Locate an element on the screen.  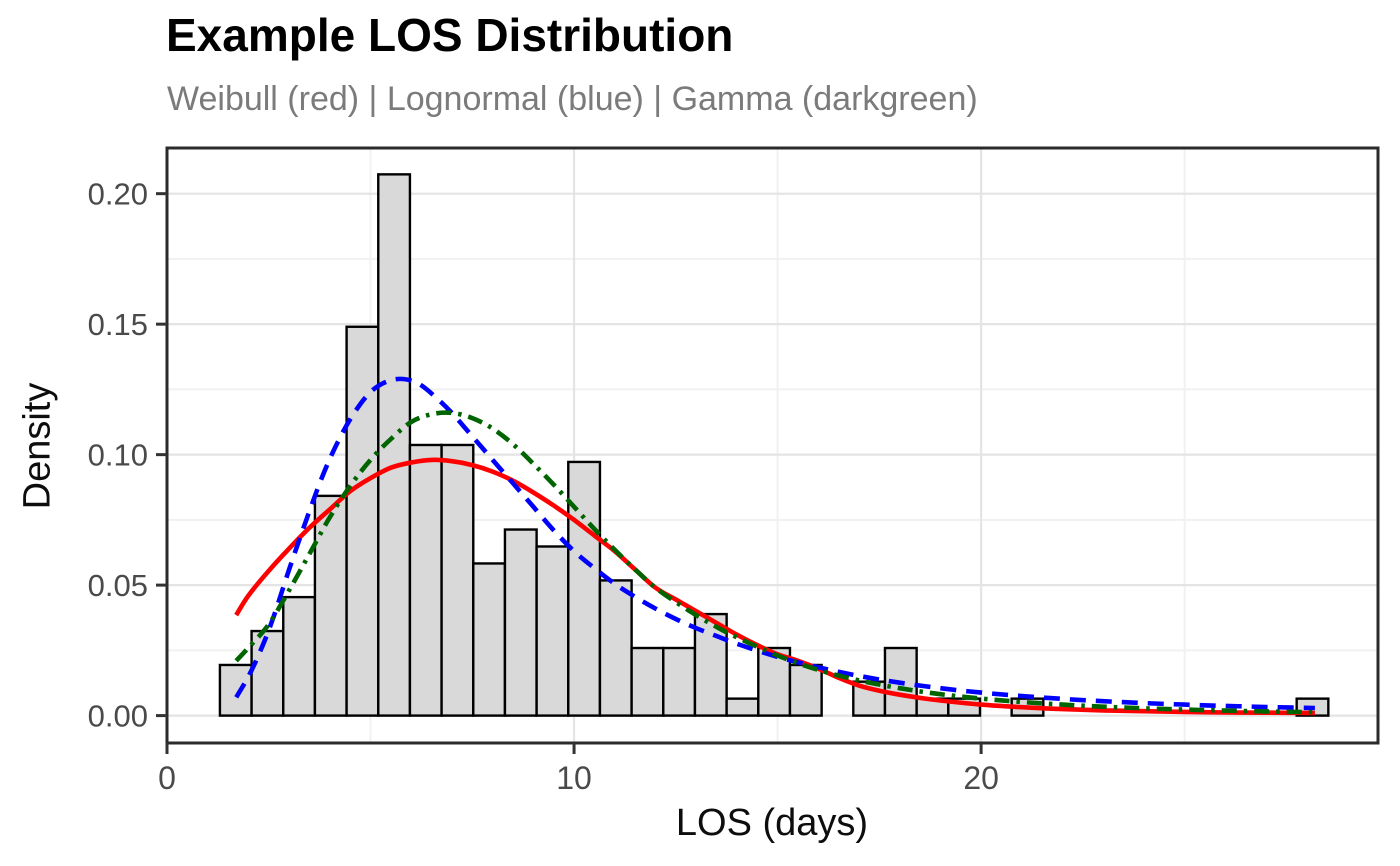
y-axis-title: Density is located at coordinates (37, 446).